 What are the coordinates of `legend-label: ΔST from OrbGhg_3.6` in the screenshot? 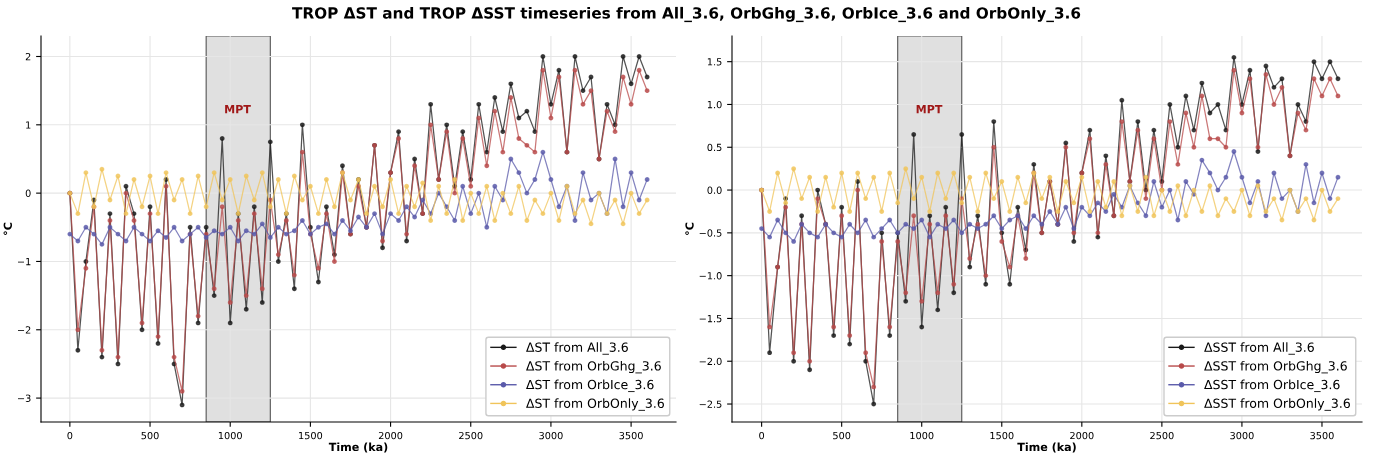 It's located at (593, 367).